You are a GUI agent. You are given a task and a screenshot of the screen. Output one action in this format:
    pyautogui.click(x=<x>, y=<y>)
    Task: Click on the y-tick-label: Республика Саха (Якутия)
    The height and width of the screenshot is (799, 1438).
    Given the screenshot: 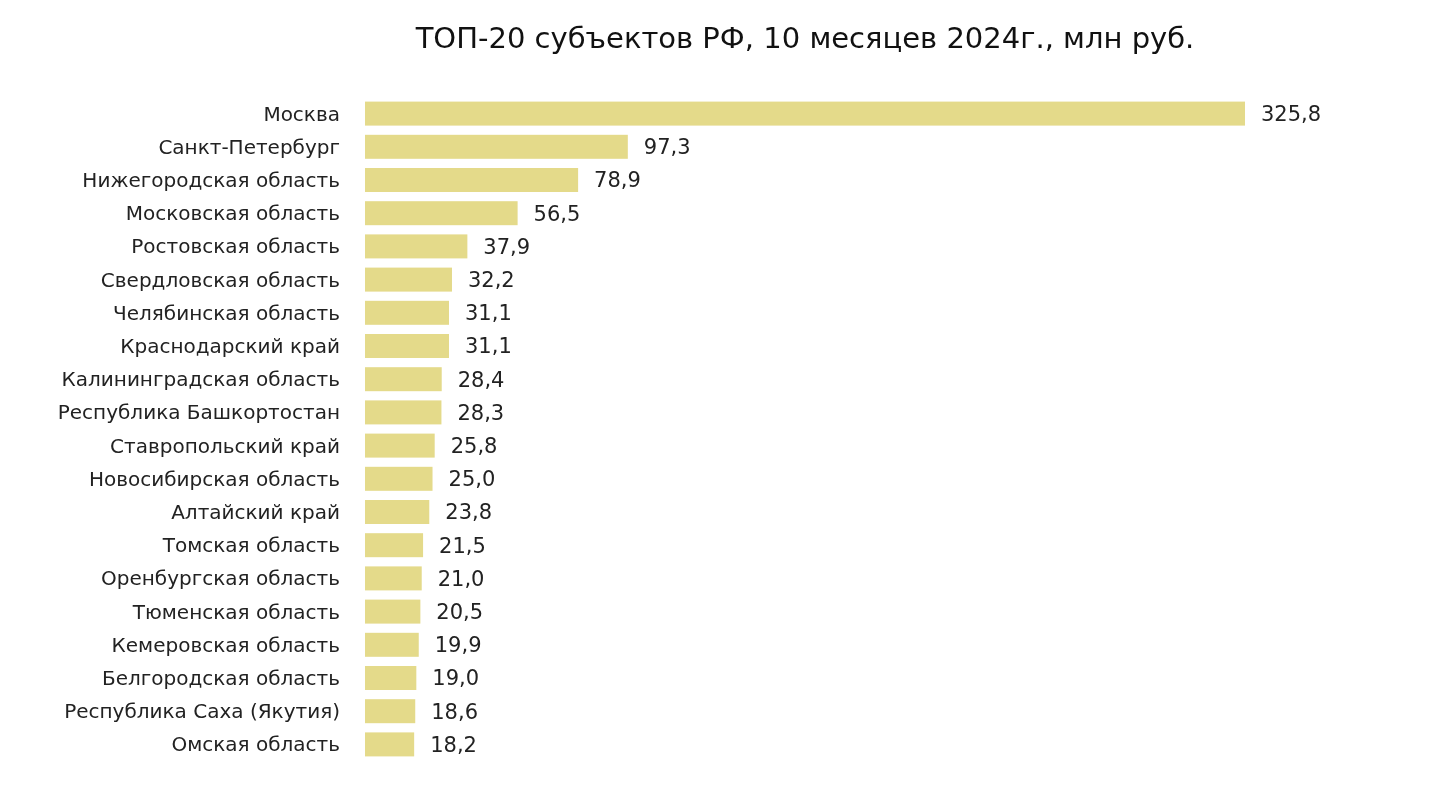 What is the action you would take?
    pyautogui.click(x=202, y=711)
    